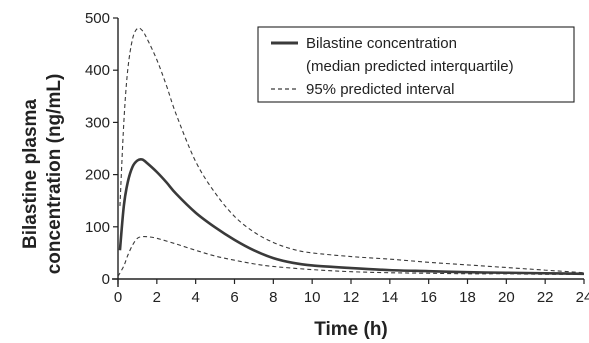 Image resolution: width=589 pixels, height=343 pixels. What do you see at coordinates (381, 43) in the screenshot?
I see `legend-label-median: Bilastine concentration` at bounding box center [381, 43].